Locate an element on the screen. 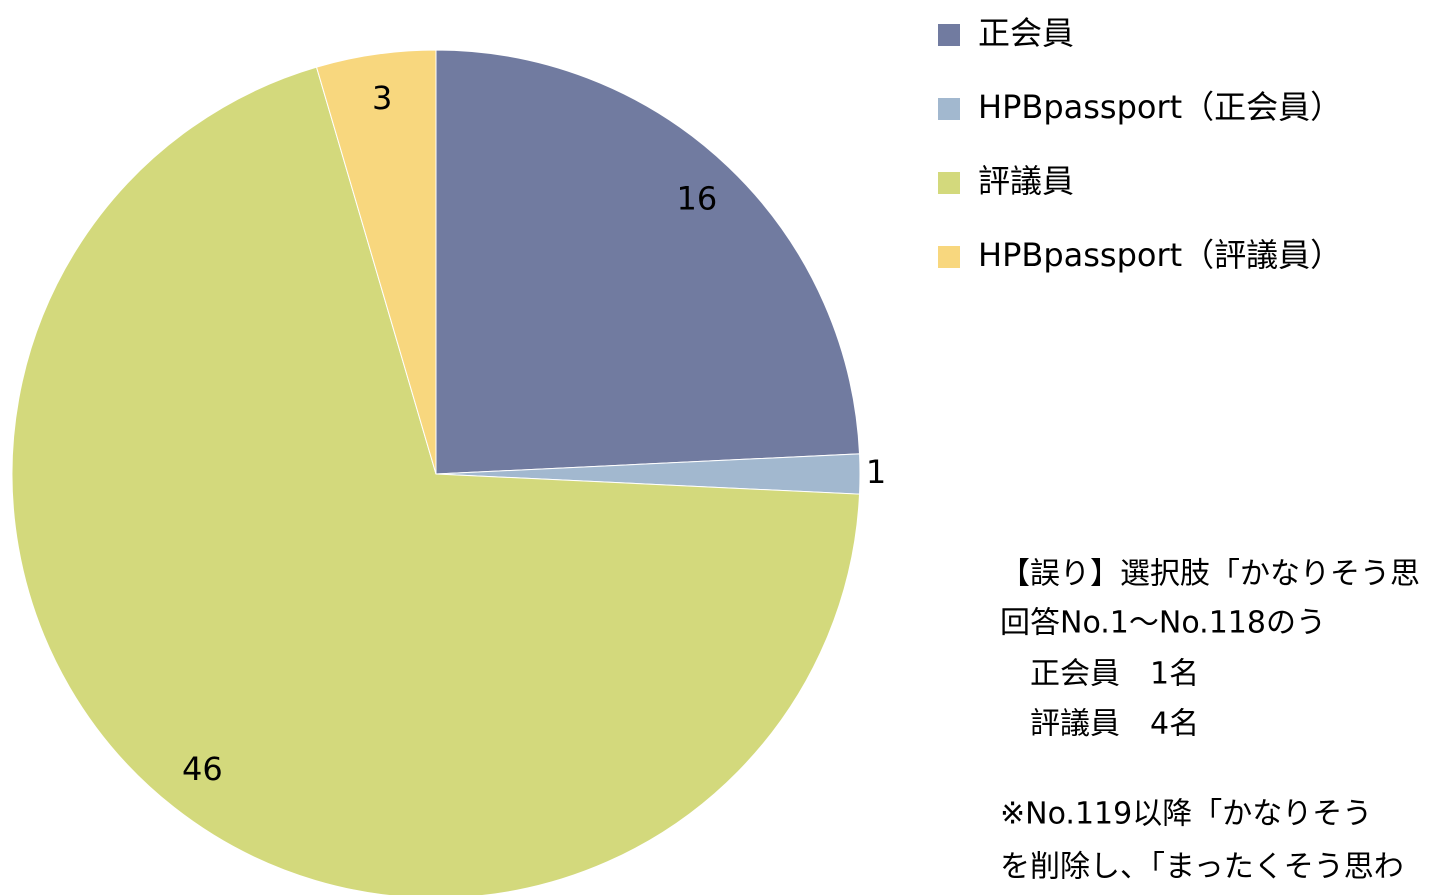 The height and width of the screenshot is (895, 1439). legend-label: 評議員 is located at coordinates (1026, 181).